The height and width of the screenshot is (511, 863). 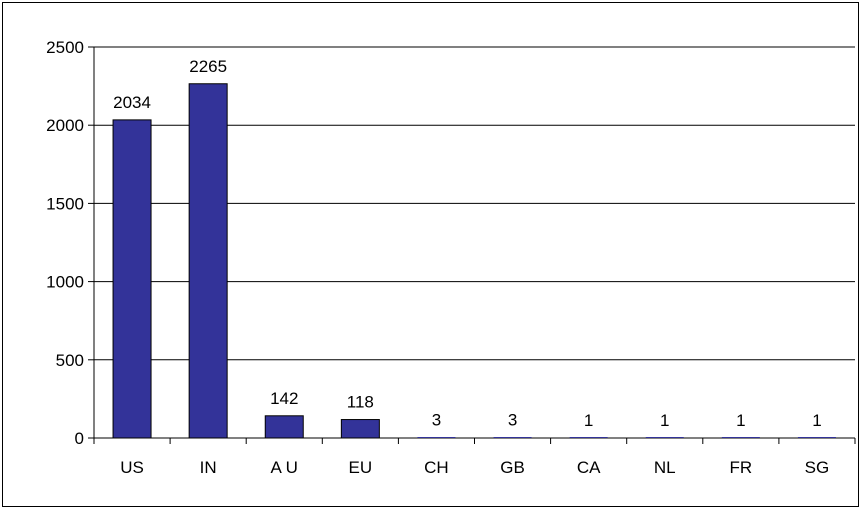 What do you see at coordinates (284, 427) in the screenshot?
I see `bar-au` at bounding box center [284, 427].